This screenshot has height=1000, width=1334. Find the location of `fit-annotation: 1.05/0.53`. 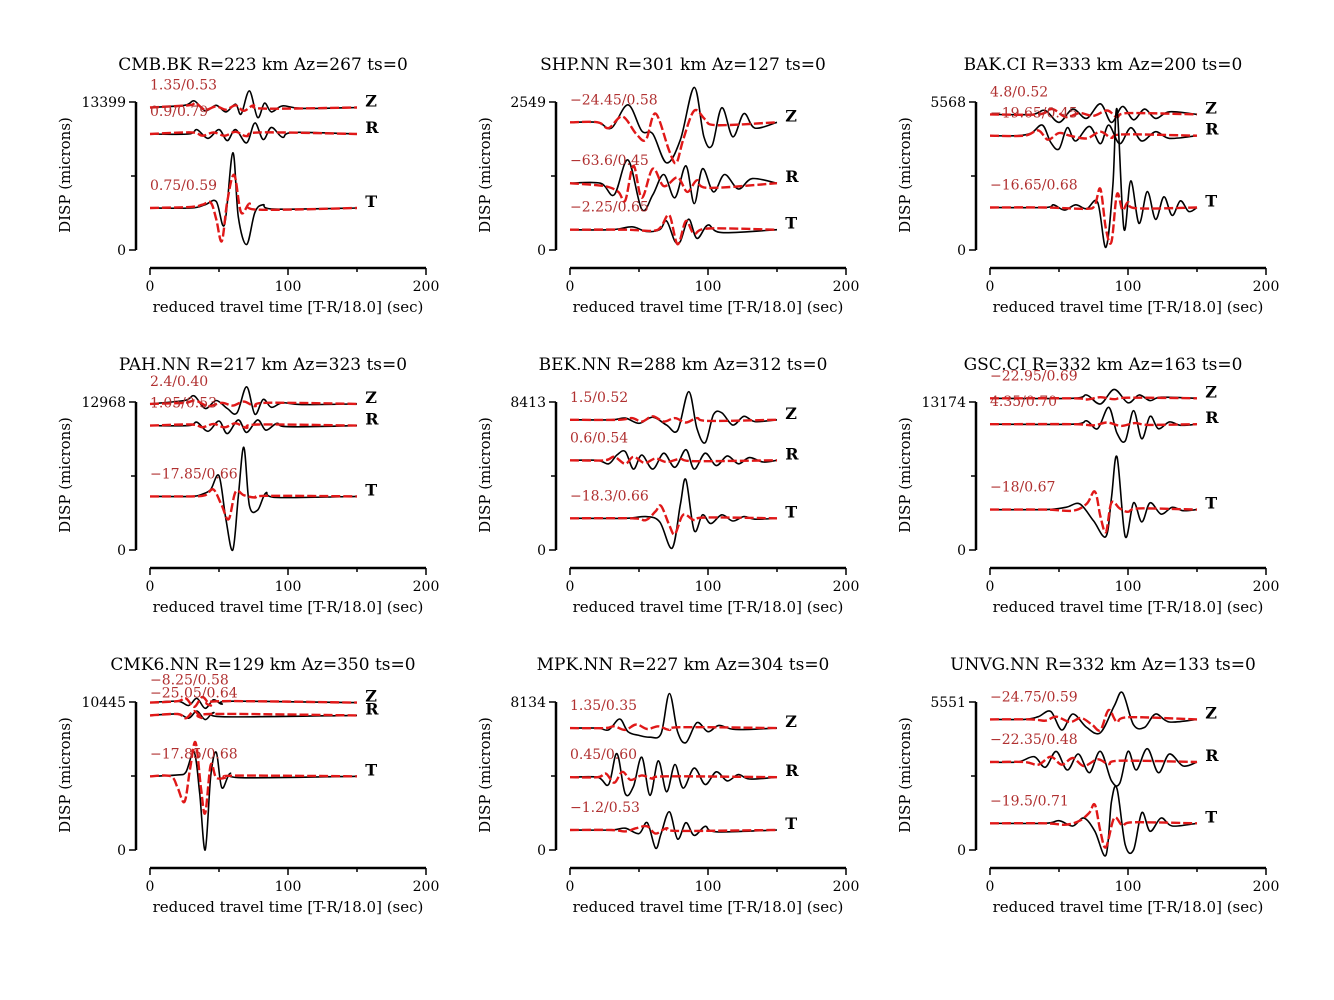

fit-annotation: 1.05/0.53 is located at coordinates (183, 404).